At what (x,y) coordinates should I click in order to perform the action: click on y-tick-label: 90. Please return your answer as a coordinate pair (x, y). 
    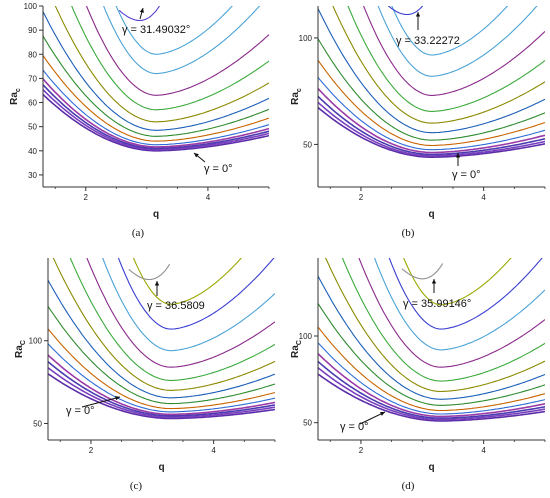
    Looking at the image, I should click on (32, 30).